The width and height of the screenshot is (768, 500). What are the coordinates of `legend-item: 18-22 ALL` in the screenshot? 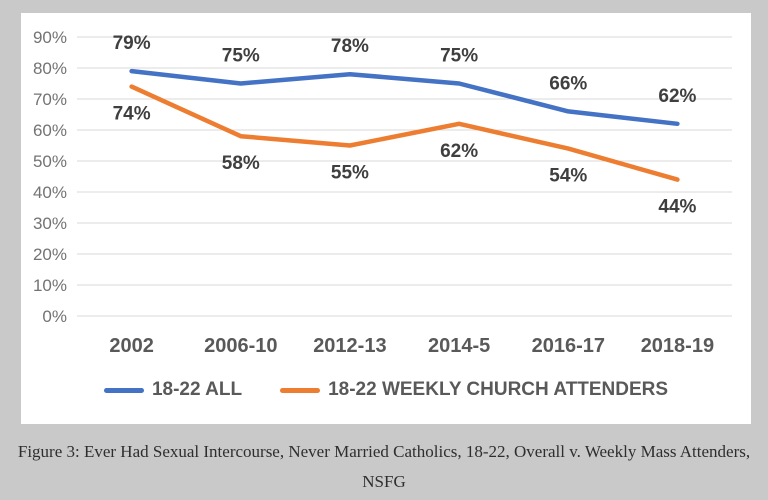 It's located at (173, 390).